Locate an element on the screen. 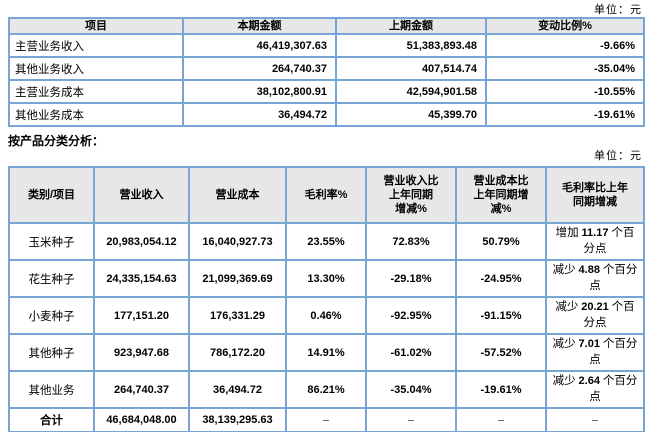 This screenshot has width=650, height=432. total-row: 合计 46,684,048.00 38,139,295.63 – – – – is located at coordinates (326, 419).